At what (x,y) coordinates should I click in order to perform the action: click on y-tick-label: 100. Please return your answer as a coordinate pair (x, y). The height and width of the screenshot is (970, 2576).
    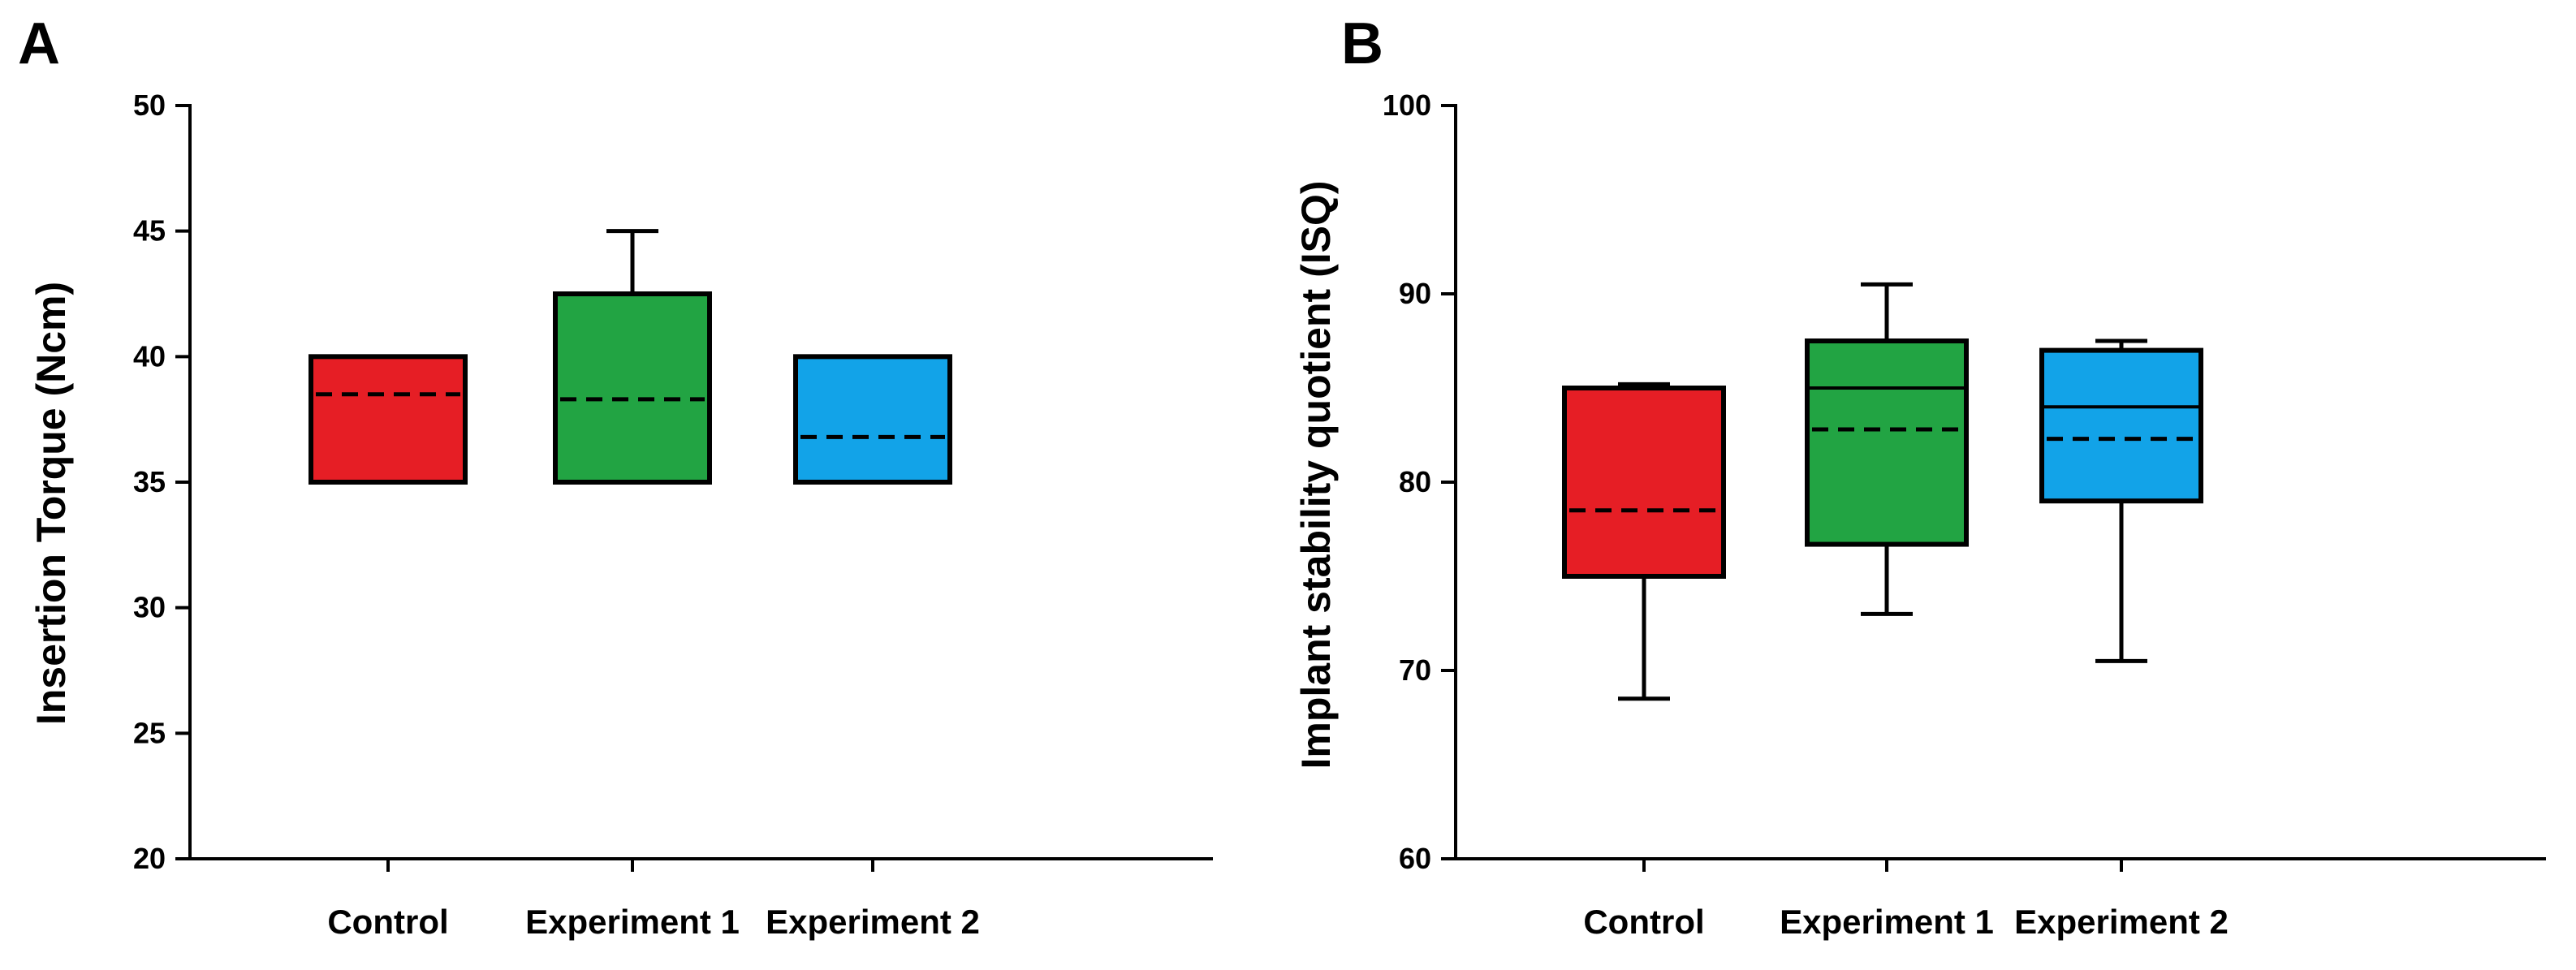
    Looking at the image, I should click on (1407, 105).